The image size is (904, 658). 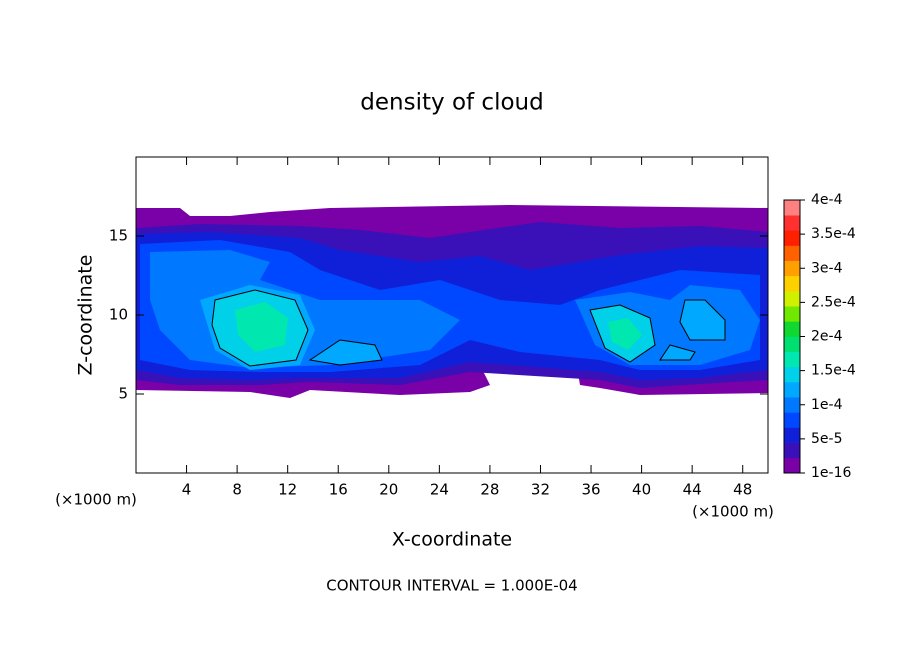 I want to click on x-unit-label: (×1000 m), so click(x=733, y=512).